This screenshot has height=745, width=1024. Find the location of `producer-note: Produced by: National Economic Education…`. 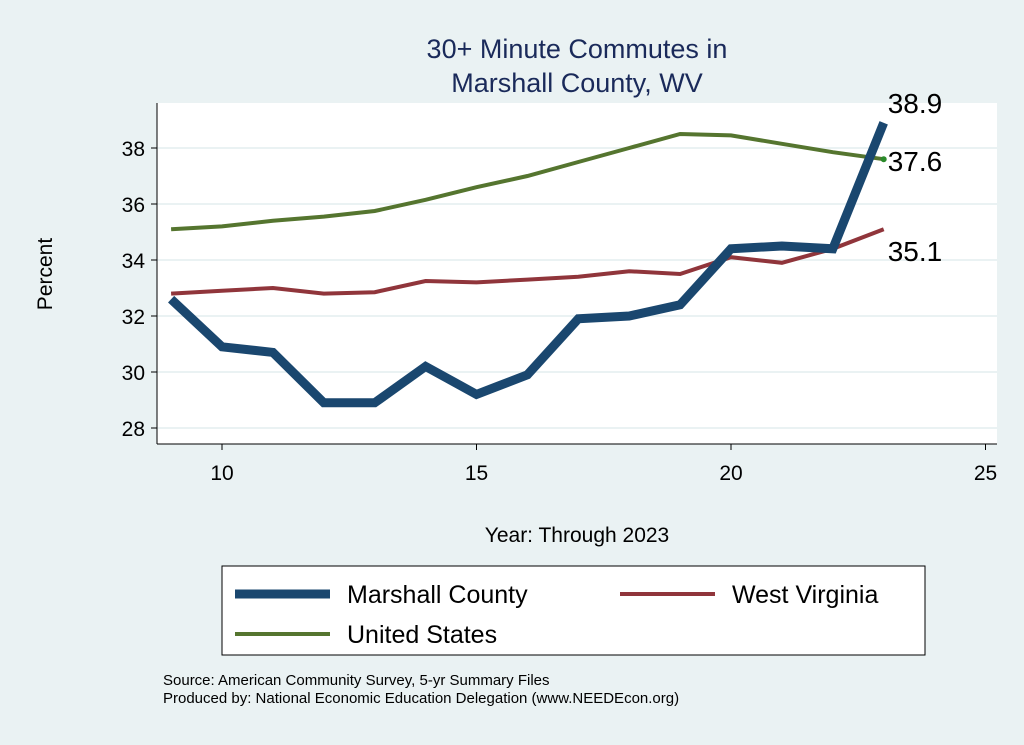

producer-note: Produced by: National Economic Education… is located at coordinates (421, 698).